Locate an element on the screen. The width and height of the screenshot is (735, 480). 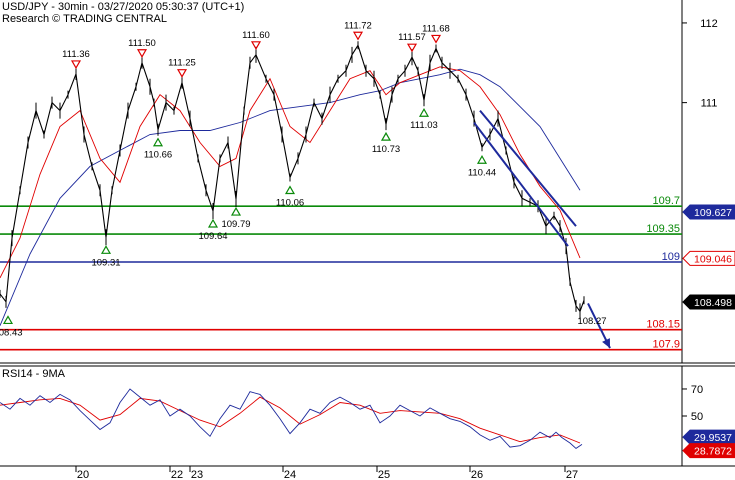
price-tag-label-108.498: 108.498 is located at coordinates (713, 303).